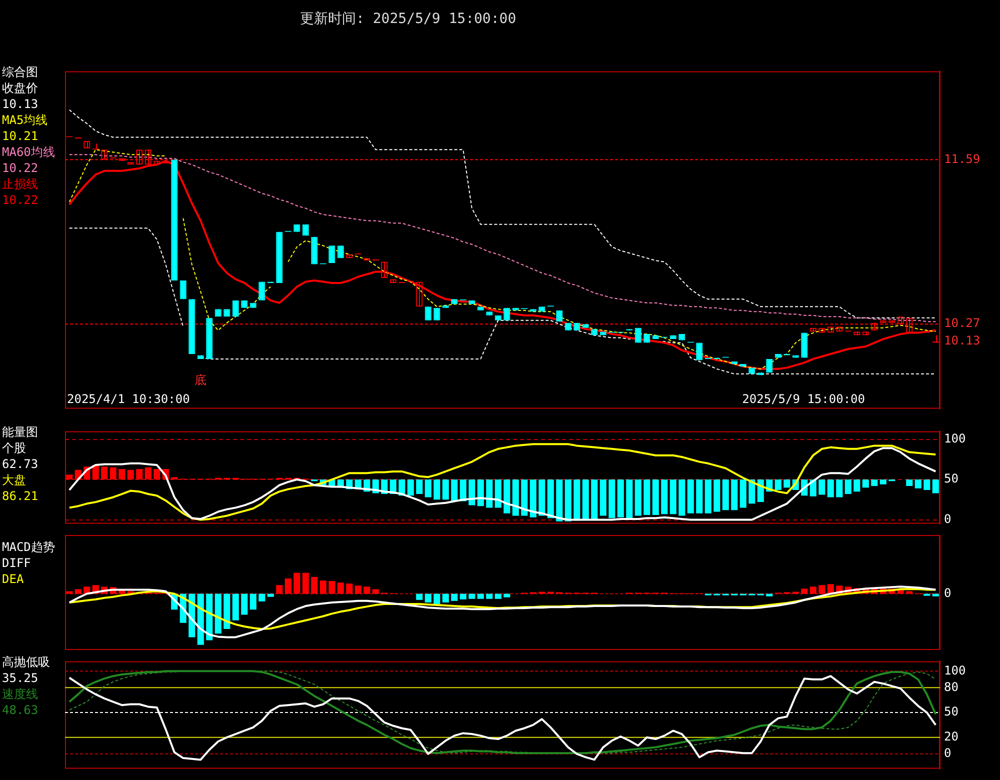 The width and height of the screenshot is (1000, 780). Describe the element at coordinates (408, 19) in the screenshot. I see `chart-subtitle: 更新时间: 2025/5/9 15:00:00` at that location.